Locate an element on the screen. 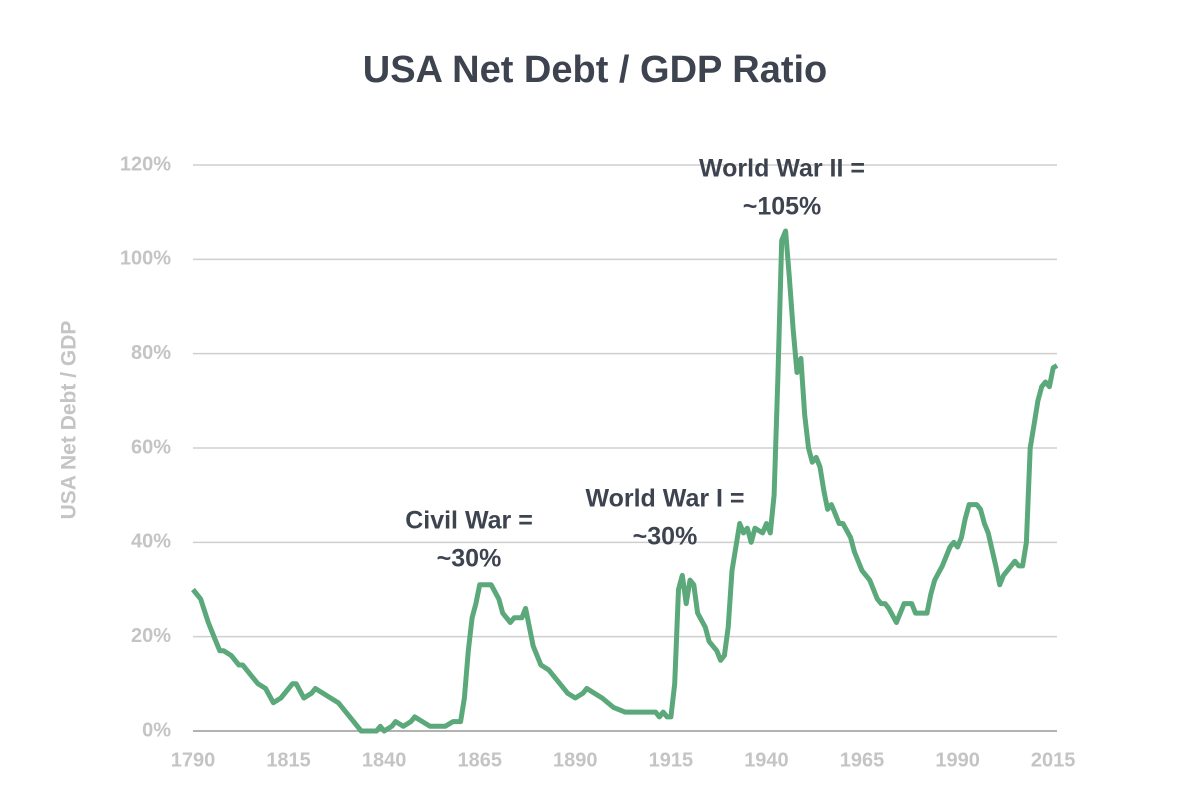 The width and height of the screenshot is (1200, 804). y-tick-label: 20% is located at coordinates (151, 636).